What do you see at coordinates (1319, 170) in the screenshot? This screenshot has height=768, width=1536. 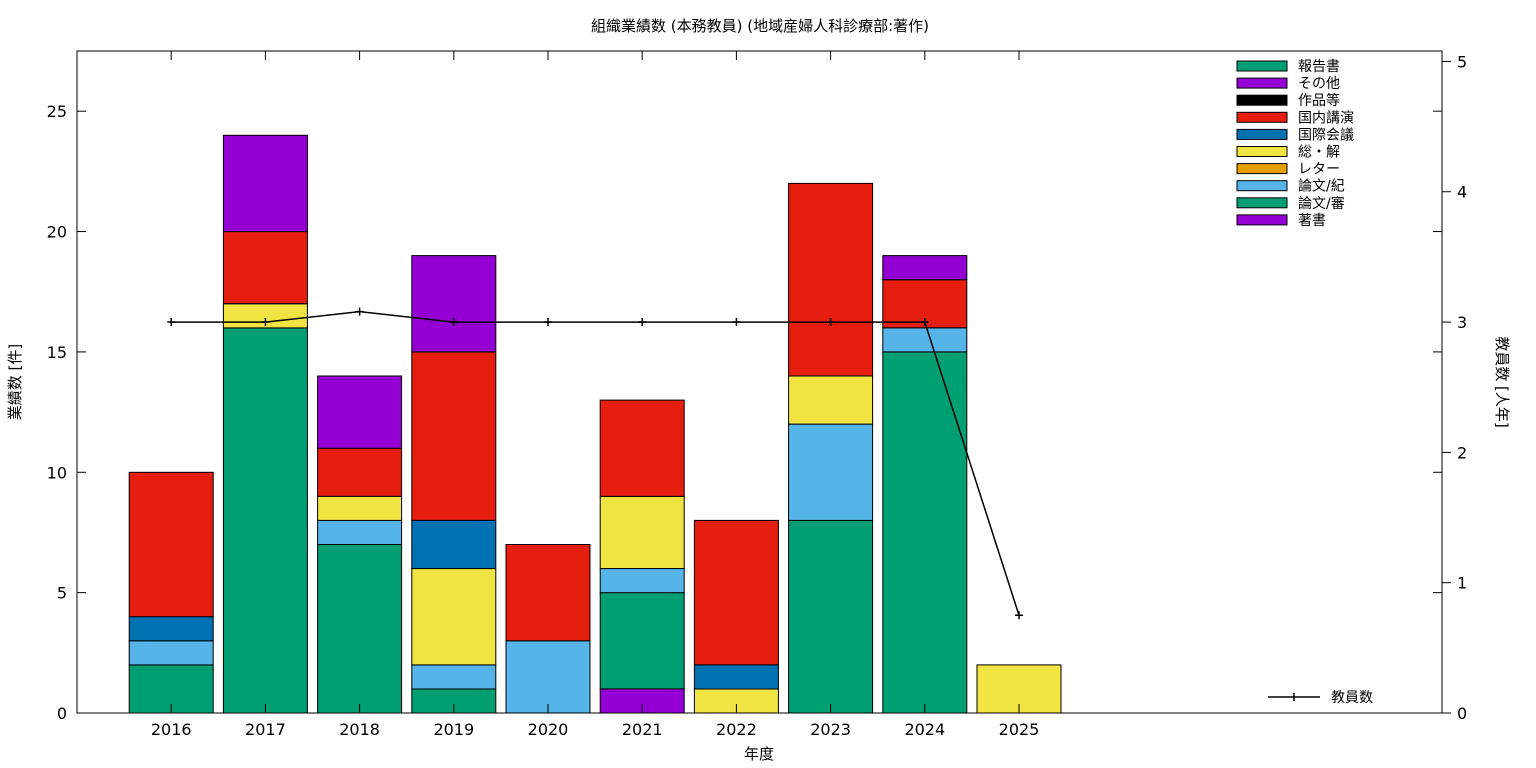 I see `legend-label: レター` at bounding box center [1319, 170].